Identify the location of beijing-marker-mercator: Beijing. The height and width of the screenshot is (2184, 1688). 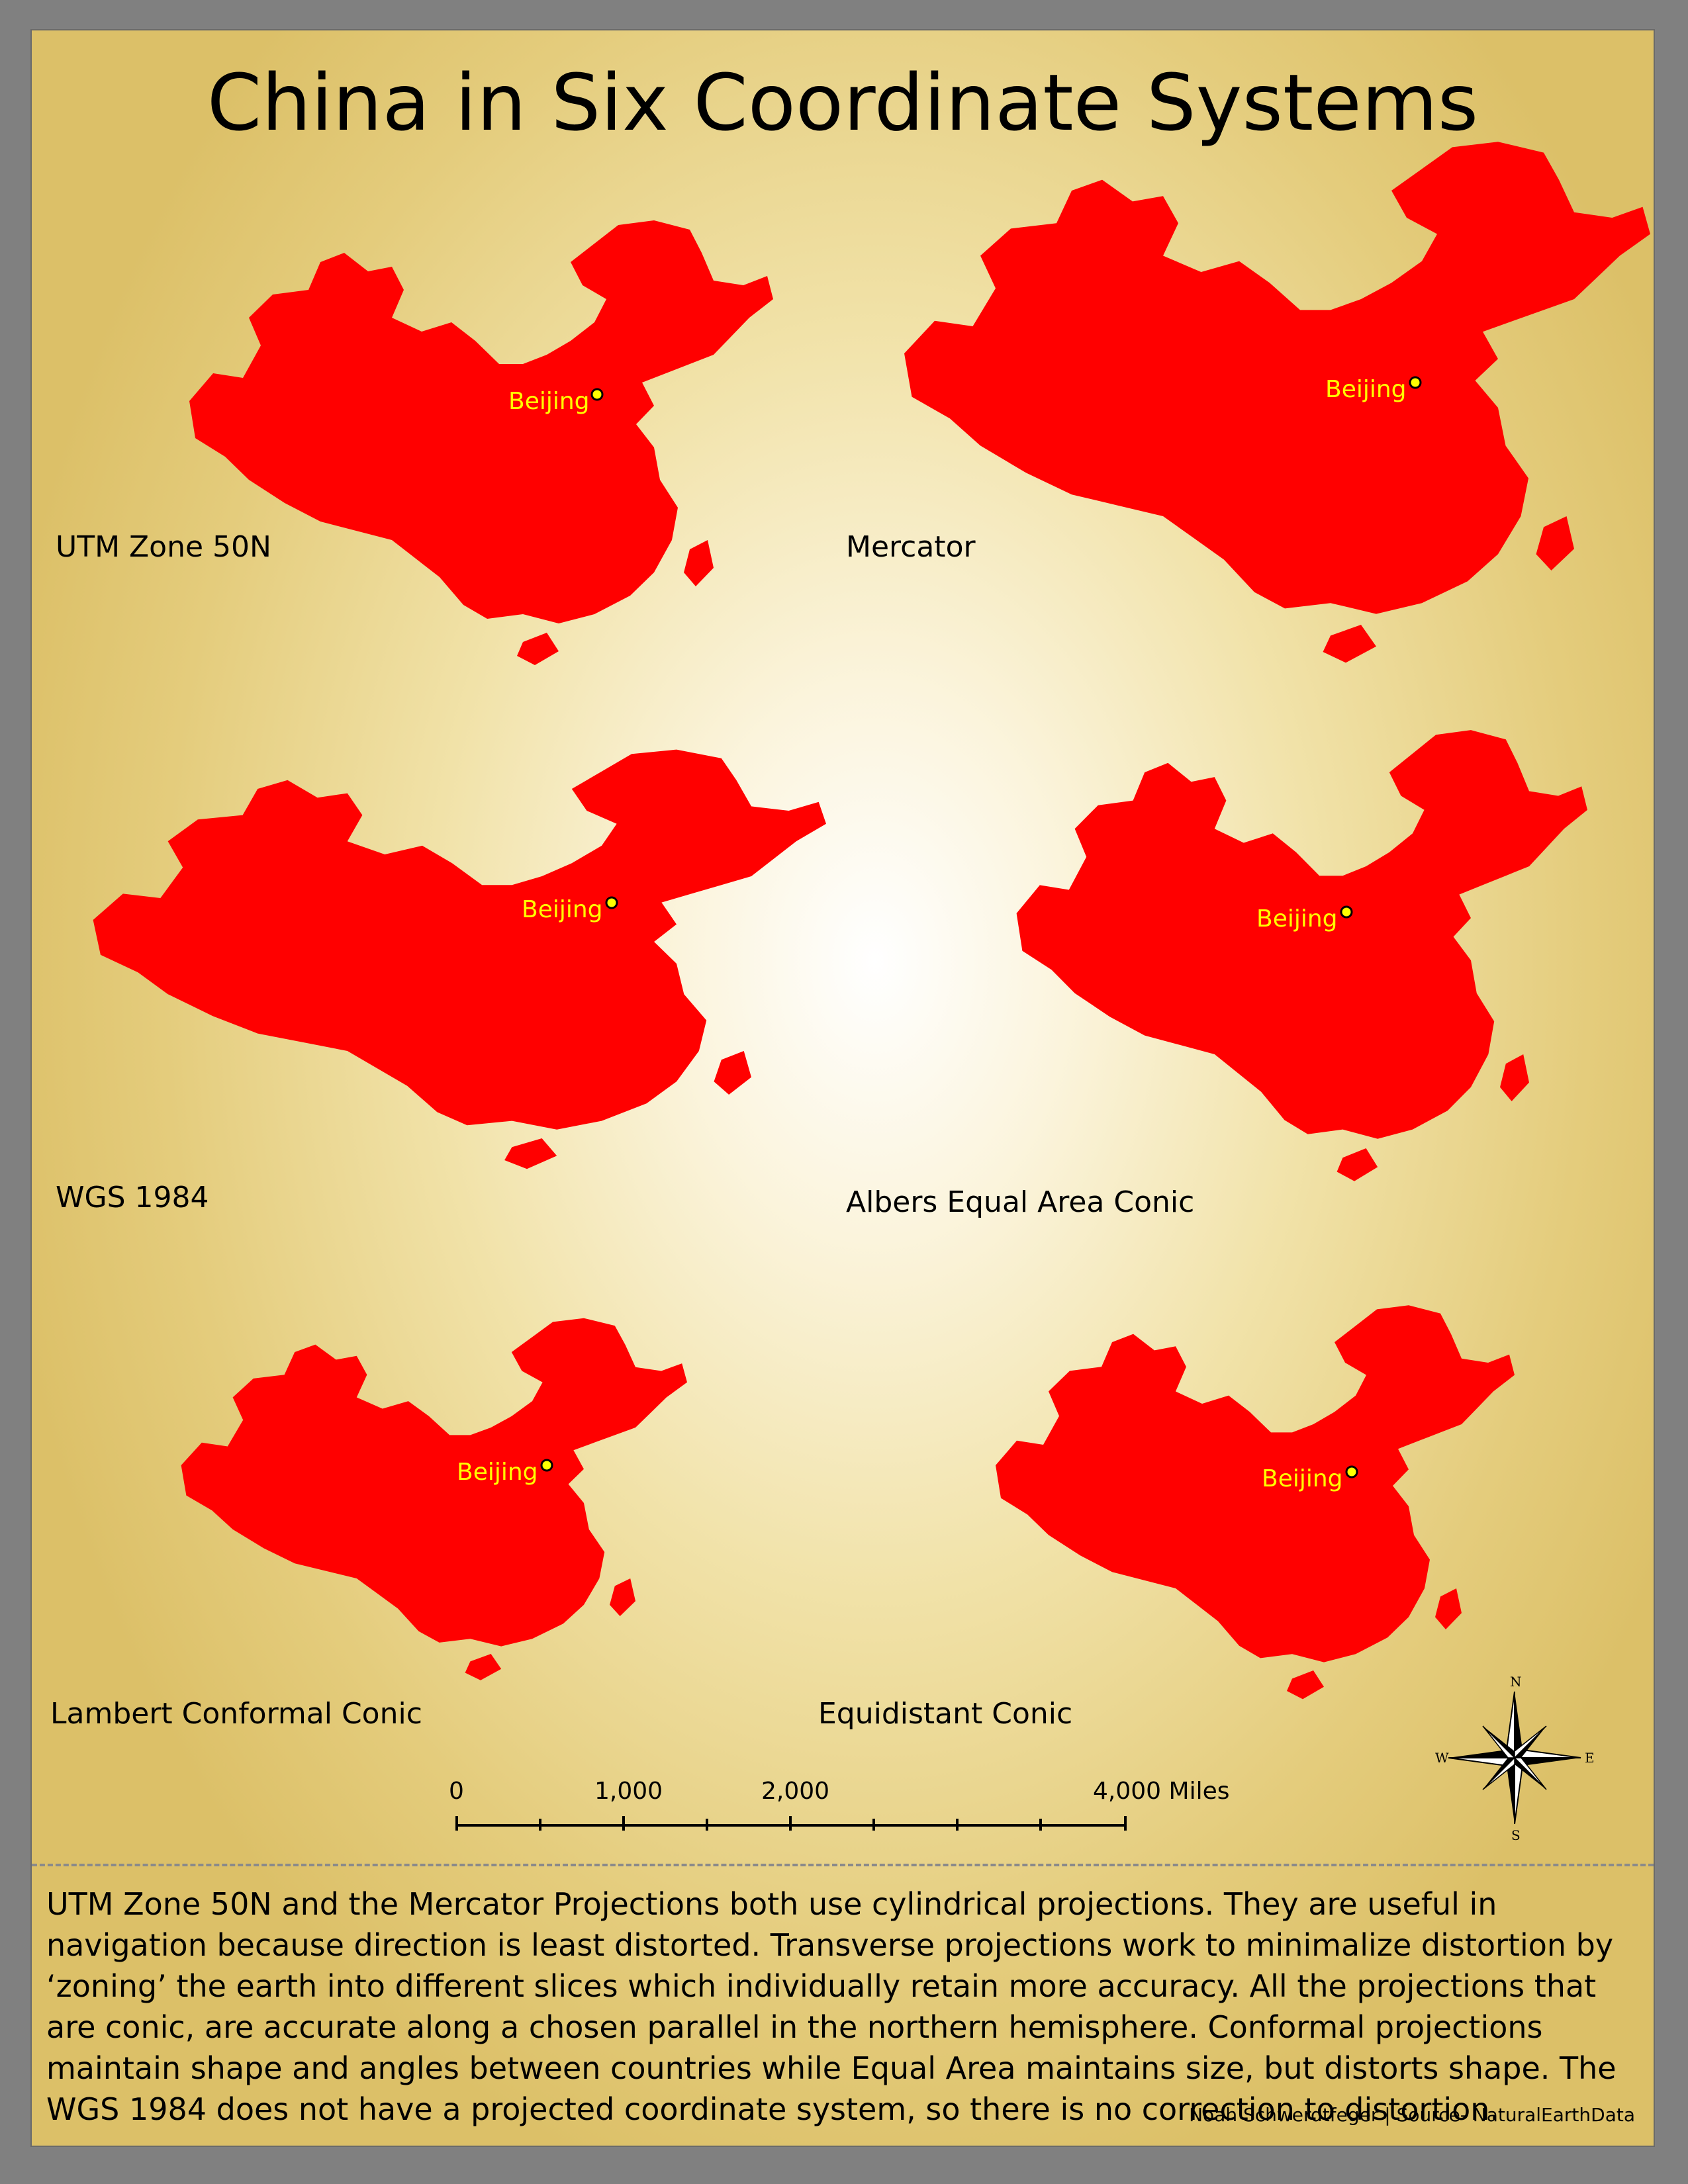
(1373, 390).